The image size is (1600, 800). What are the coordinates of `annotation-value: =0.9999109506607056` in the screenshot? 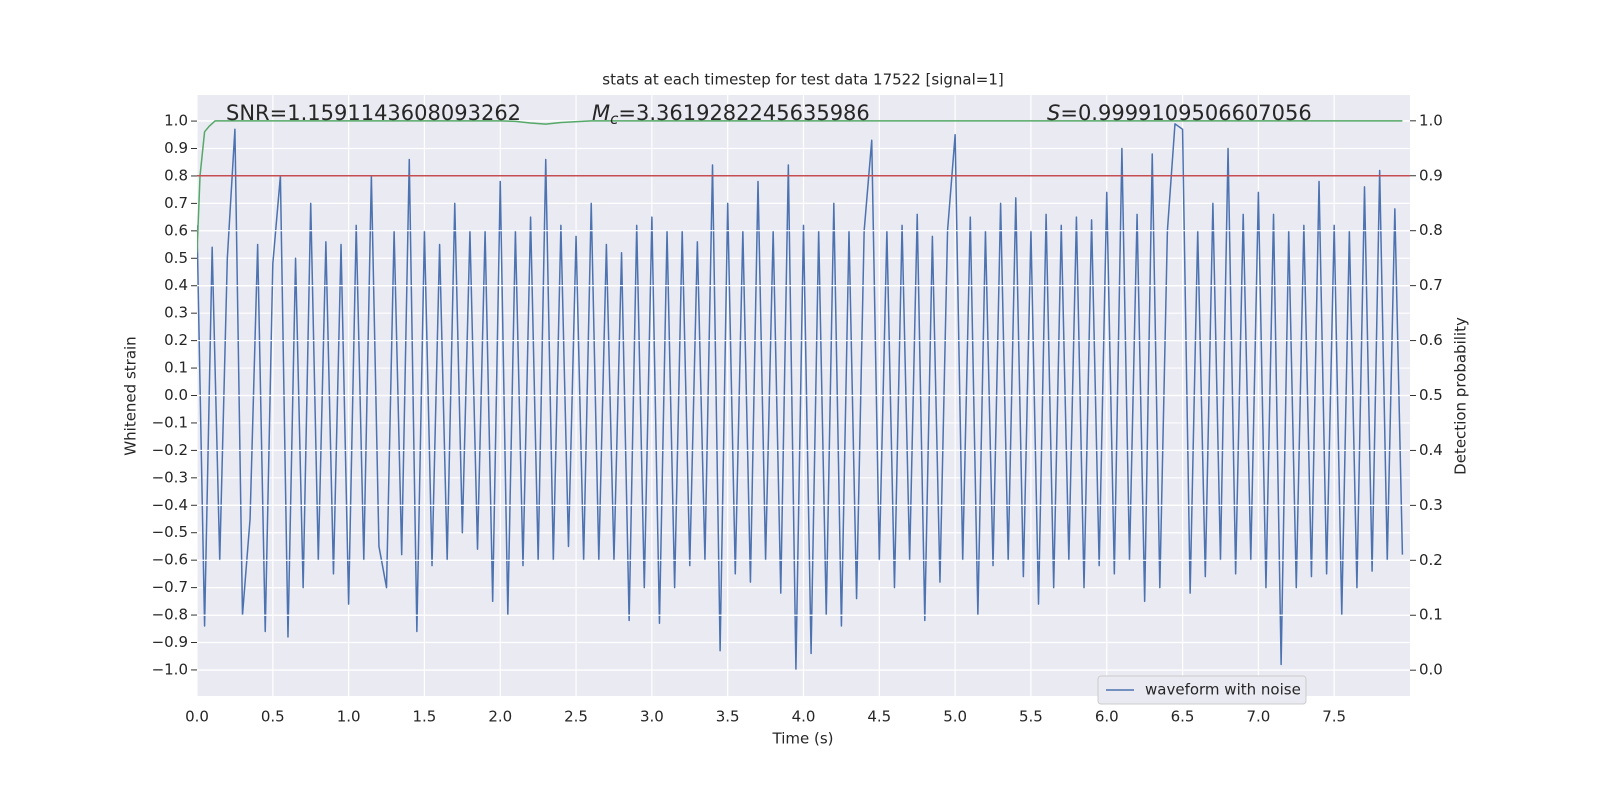 It's located at (1185, 113).